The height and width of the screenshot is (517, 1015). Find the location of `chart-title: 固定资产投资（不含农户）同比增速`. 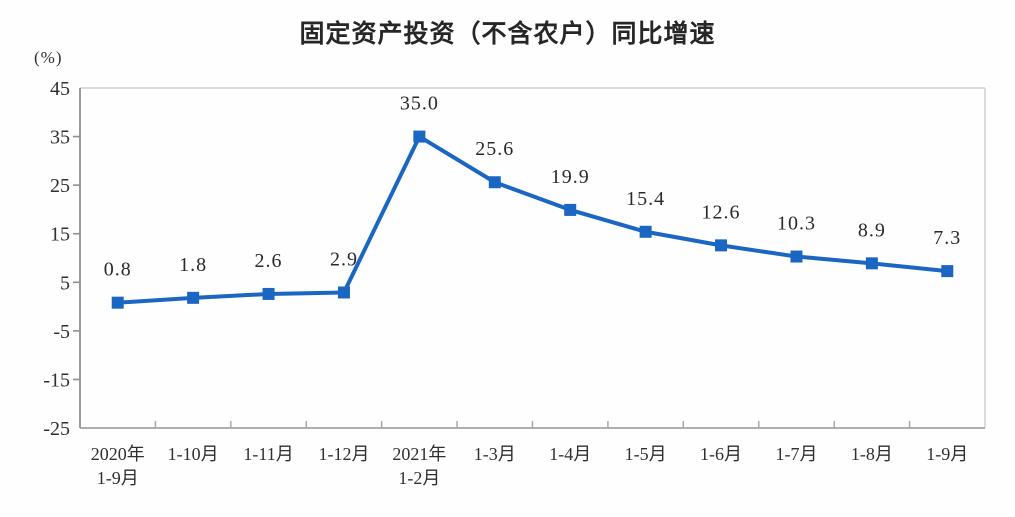

chart-title: 固定资产投资（不含农户）同比增速 is located at coordinates (507, 34).